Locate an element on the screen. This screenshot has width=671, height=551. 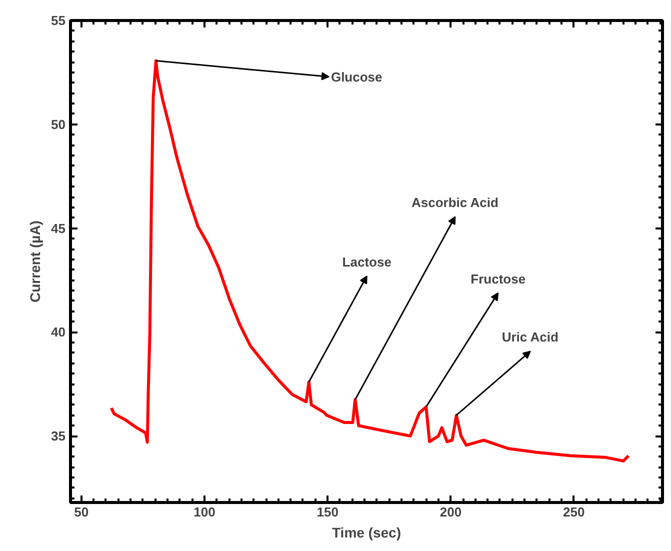
y-axis-title: Current (µA) is located at coordinates (35, 261).